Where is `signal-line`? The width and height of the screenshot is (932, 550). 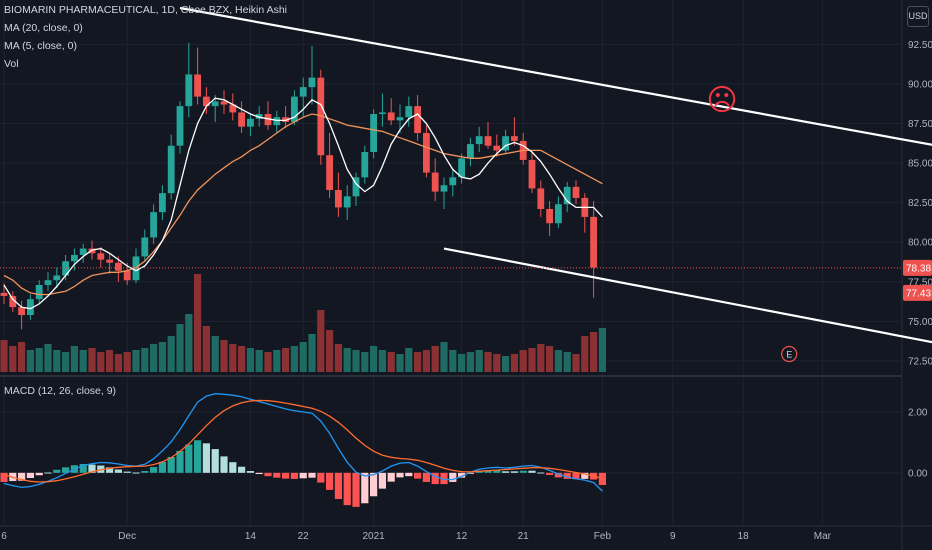 signal-line is located at coordinates (303, 441).